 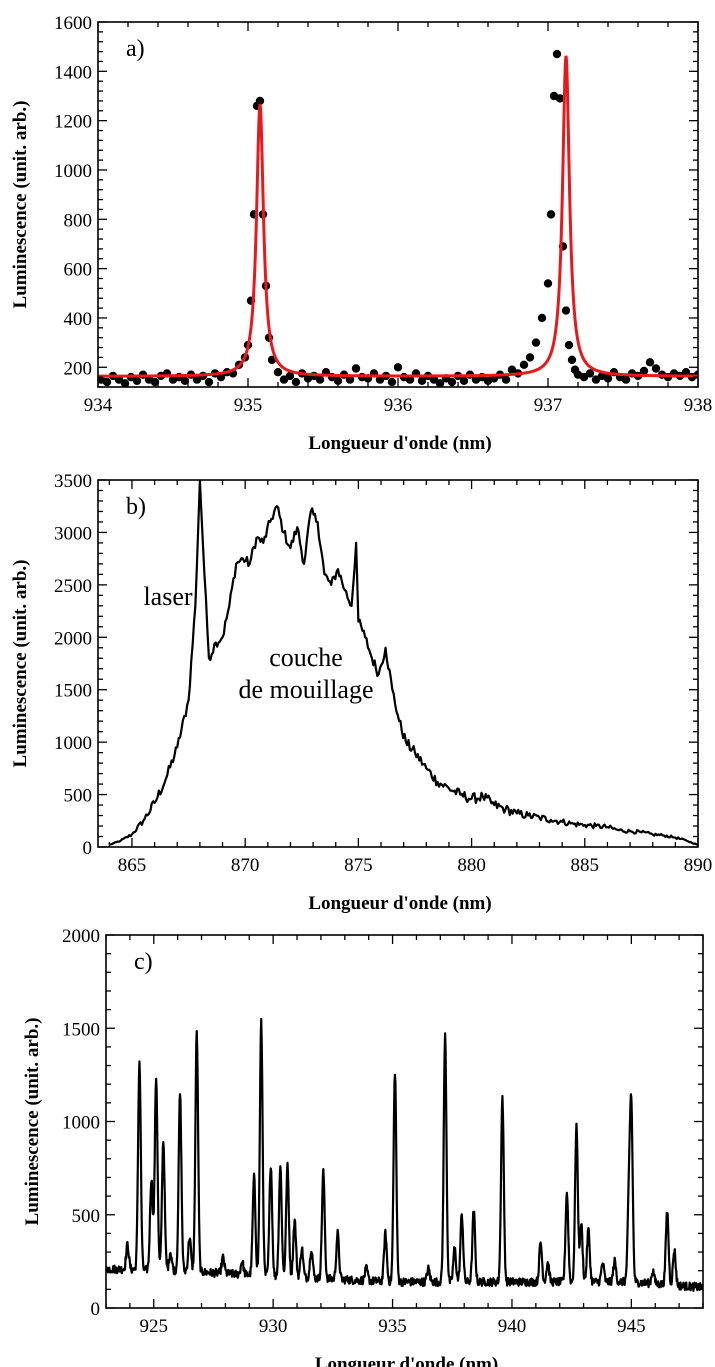 What do you see at coordinates (154, 1326) in the screenshot?
I see `x-tick-label: 925` at bounding box center [154, 1326].